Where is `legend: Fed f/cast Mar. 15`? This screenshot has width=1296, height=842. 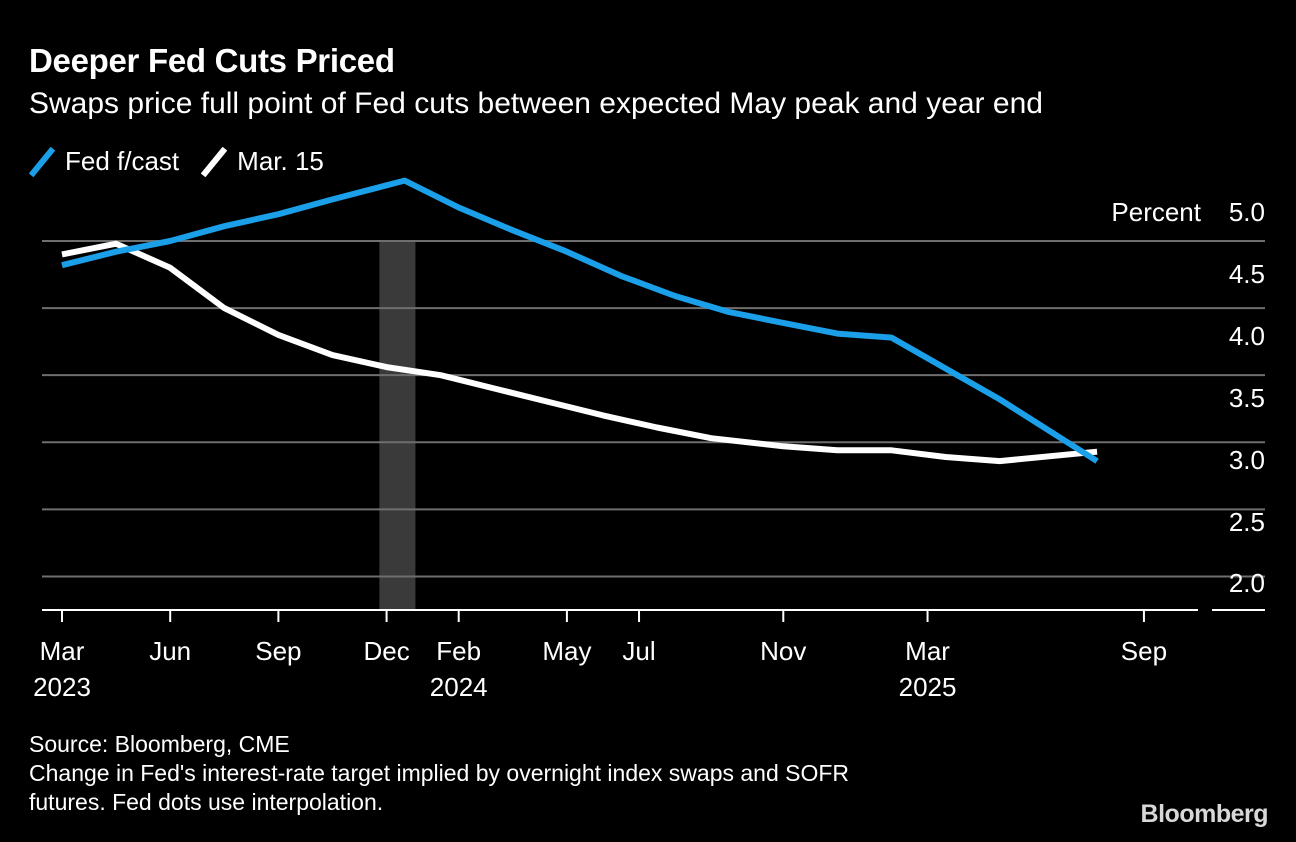
legend: Fed f/cast Mar. 15 is located at coordinates (187, 161).